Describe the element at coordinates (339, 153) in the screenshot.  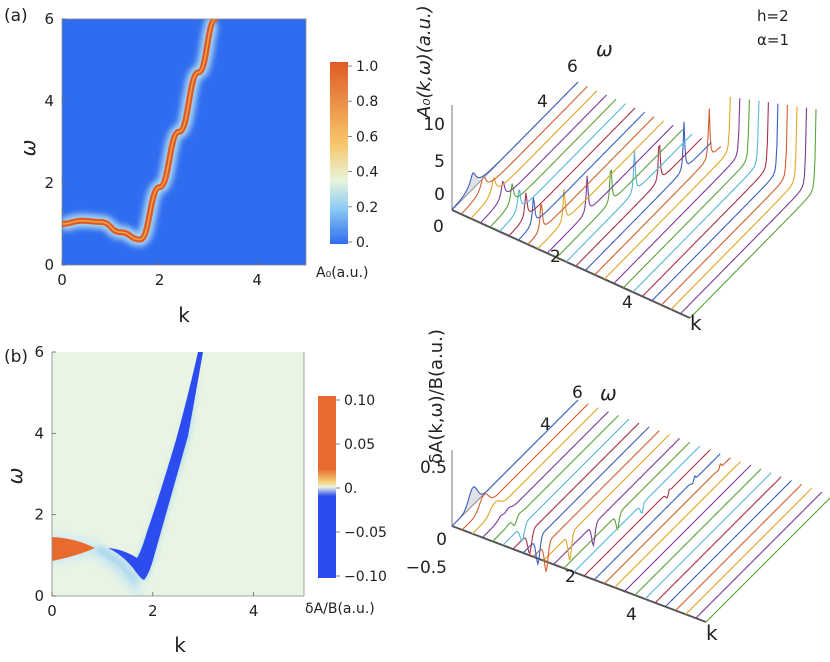
I see `colorbar-a-gradient` at that location.